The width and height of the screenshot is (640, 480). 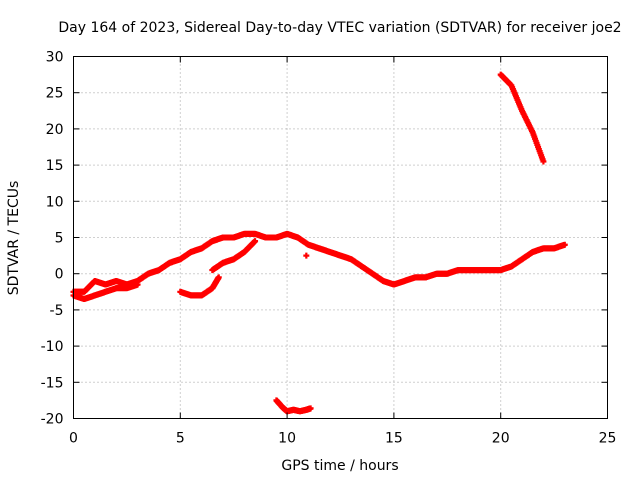 I want to click on y-tick-label: 5, so click(x=59, y=239).